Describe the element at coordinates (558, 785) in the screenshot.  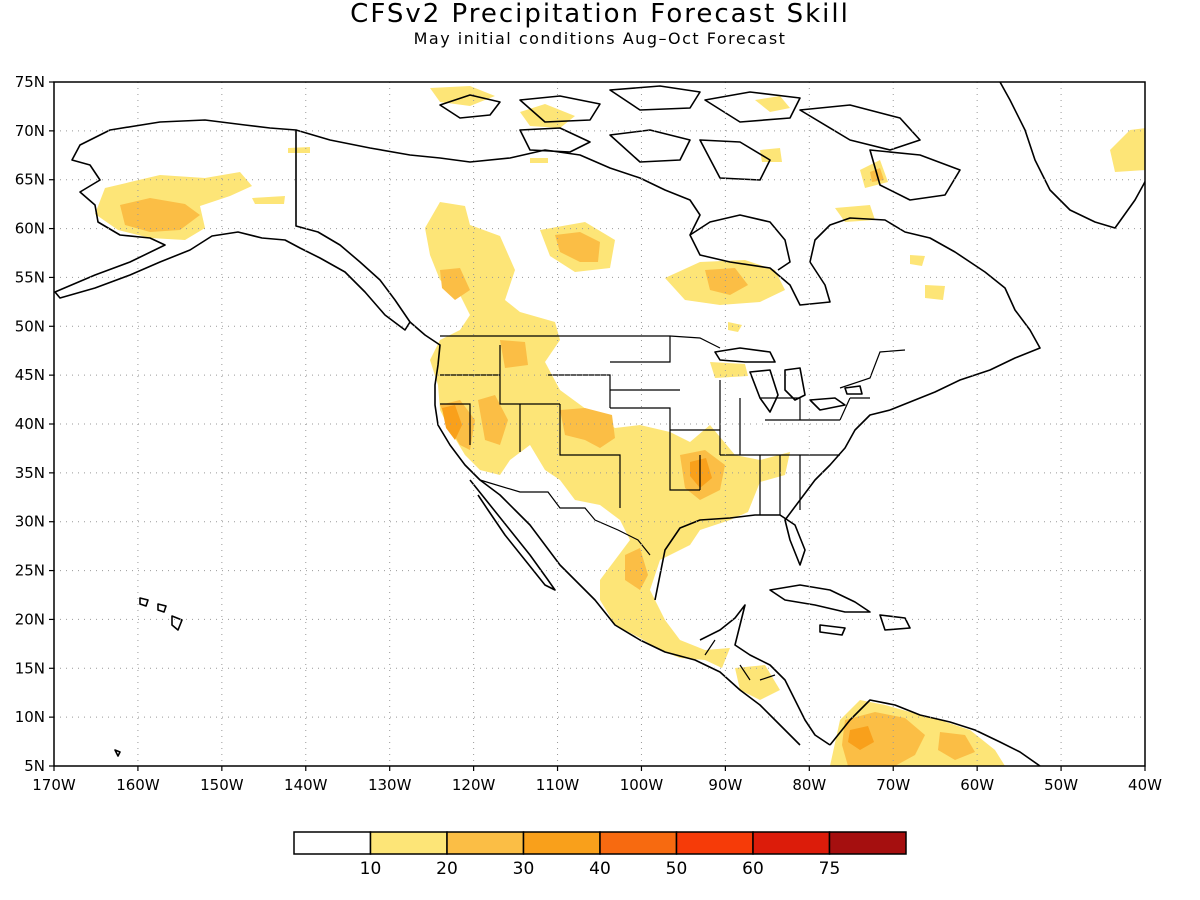
I see `lon-tick-label: 110W` at that location.